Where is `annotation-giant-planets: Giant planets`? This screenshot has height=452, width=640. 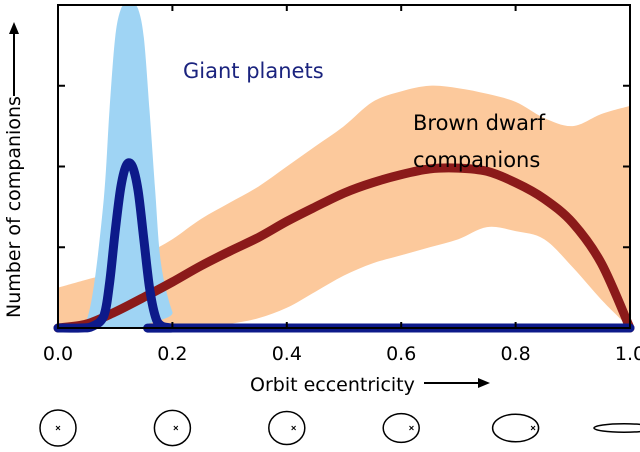
annotation-giant-planets: Giant planets is located at coordinates (253, 71).